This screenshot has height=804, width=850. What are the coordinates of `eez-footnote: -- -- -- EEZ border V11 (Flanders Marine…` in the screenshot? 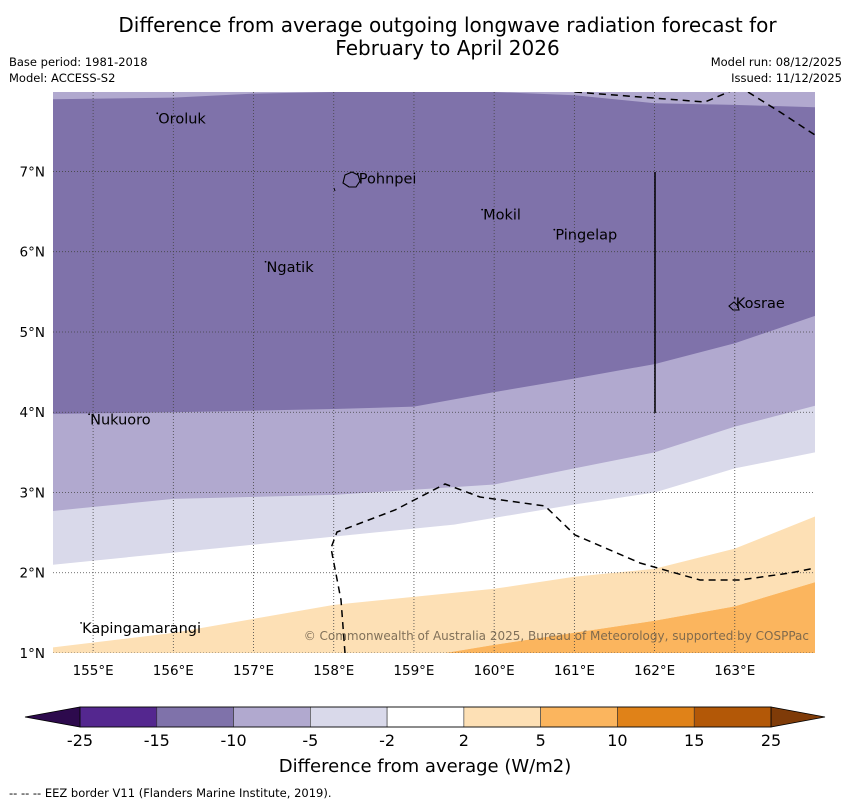 It's located at (170, 793).